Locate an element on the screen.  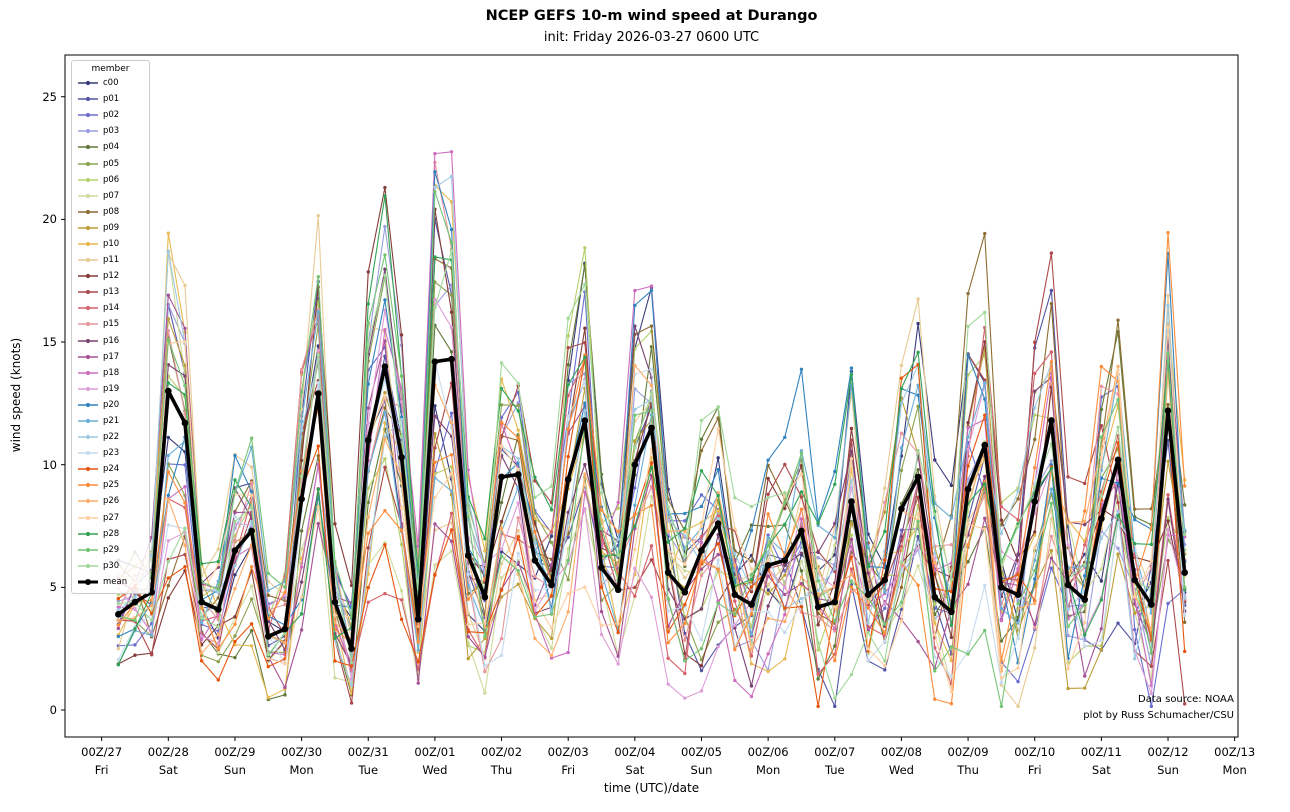
legend-label: p26 is located at coordinates (111, 501).